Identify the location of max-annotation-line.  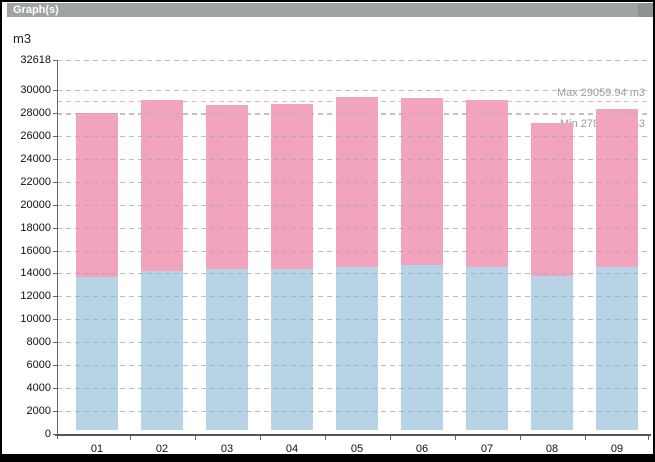
(352, 101).